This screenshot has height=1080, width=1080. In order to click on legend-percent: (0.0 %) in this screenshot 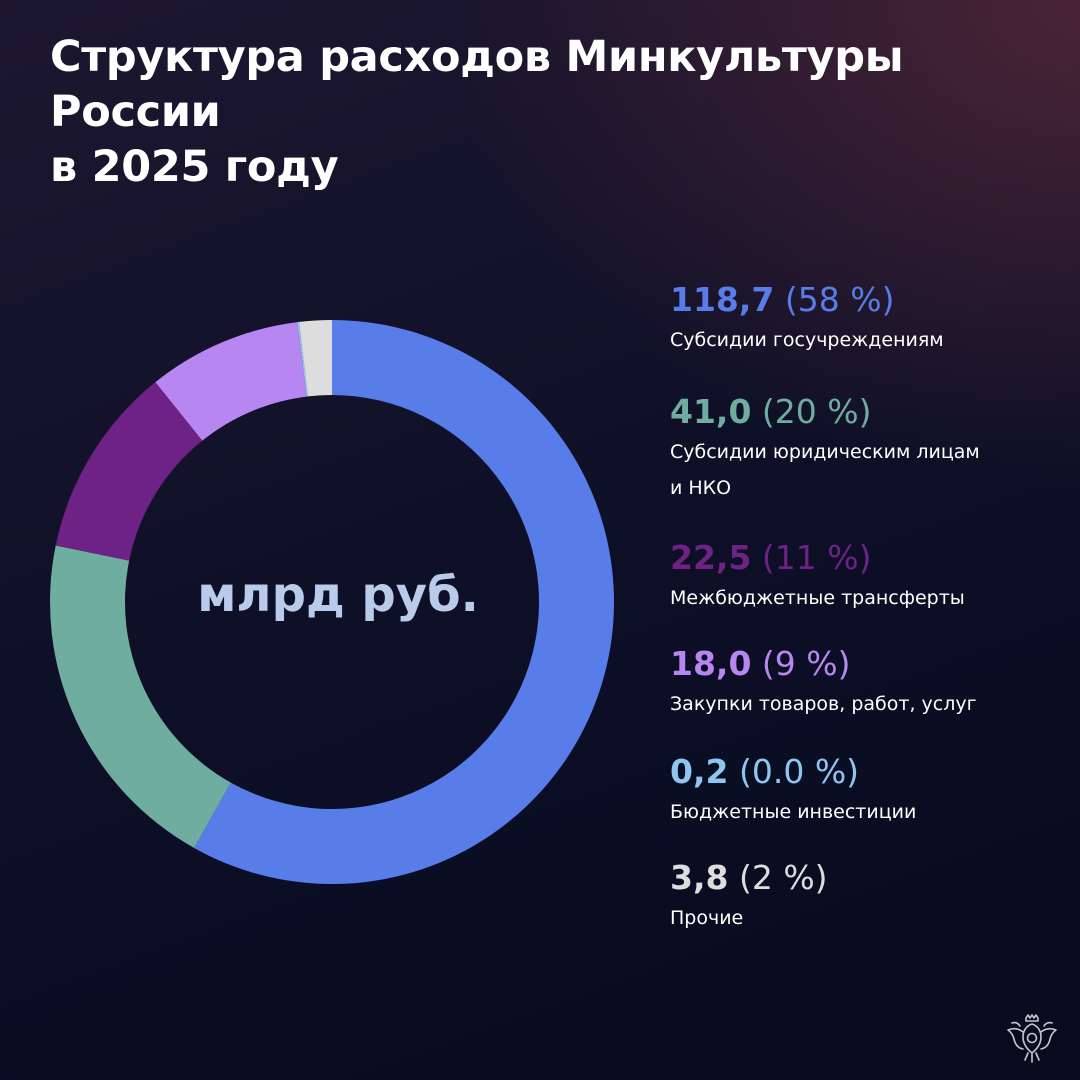, I will do `click(799, 771)`.